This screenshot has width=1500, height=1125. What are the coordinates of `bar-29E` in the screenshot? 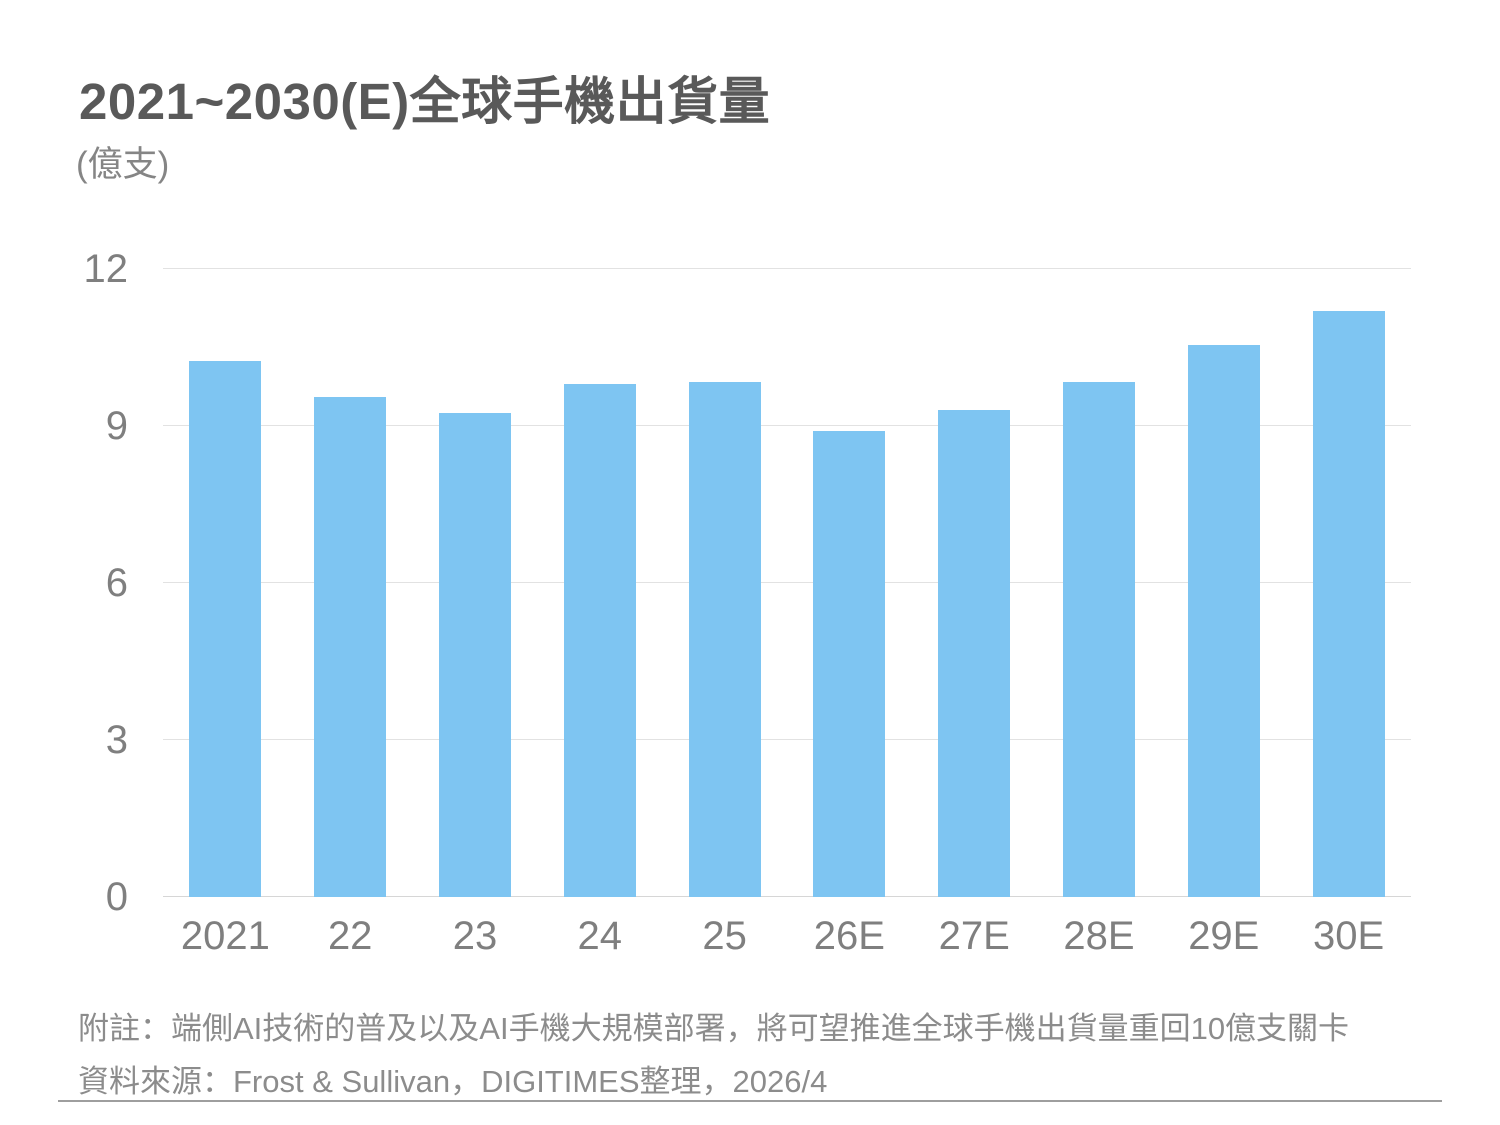 It's located at (1223, 620).